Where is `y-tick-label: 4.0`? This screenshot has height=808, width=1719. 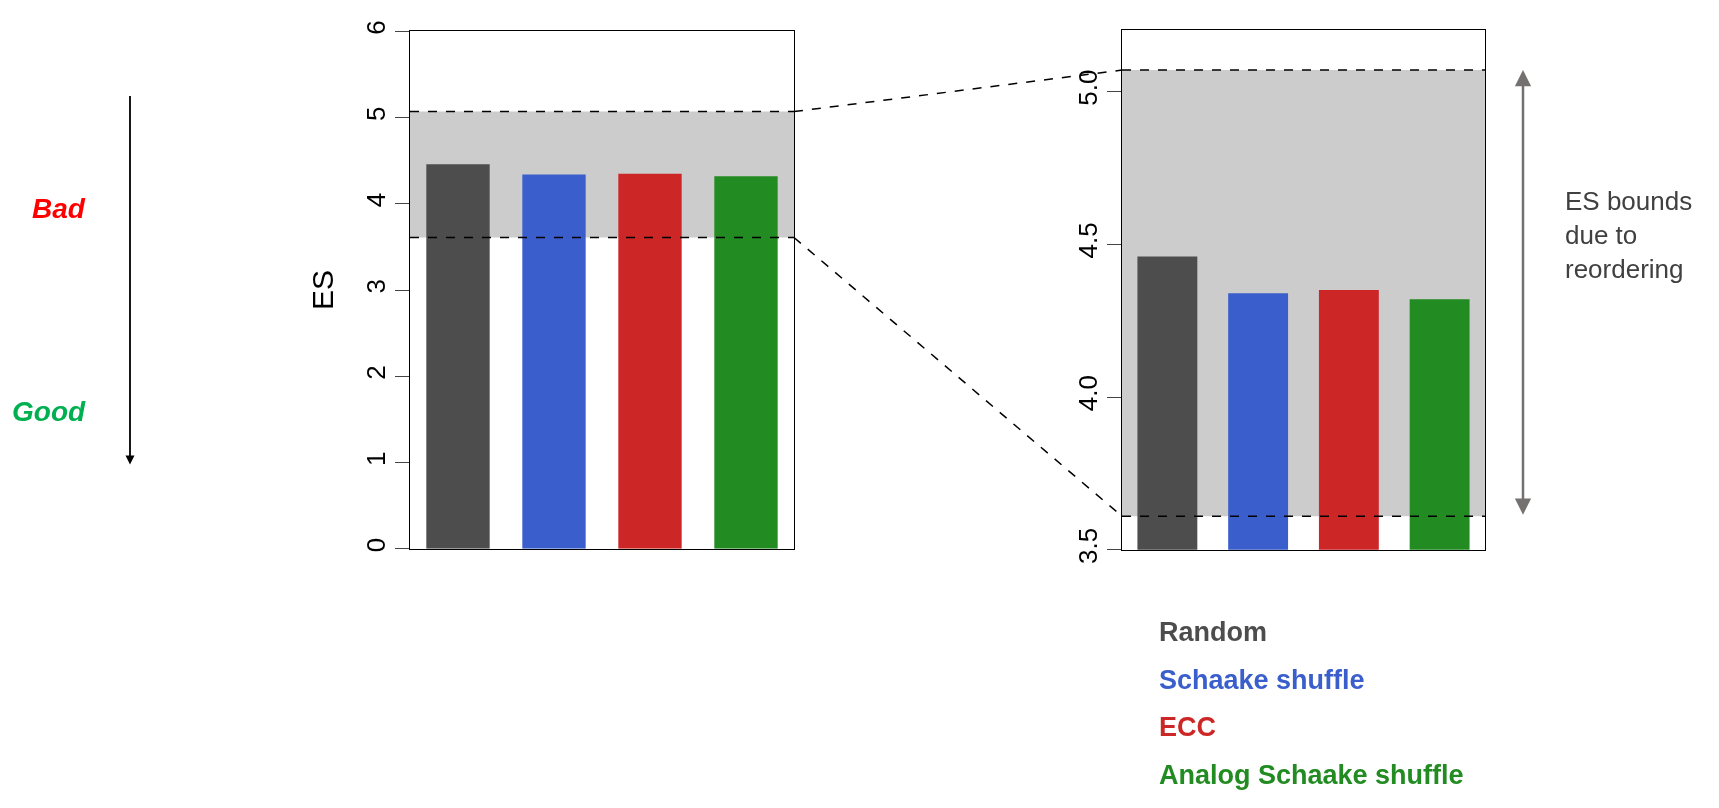
y-tick-label: 4.0 is located at coordinates (1087, 393).